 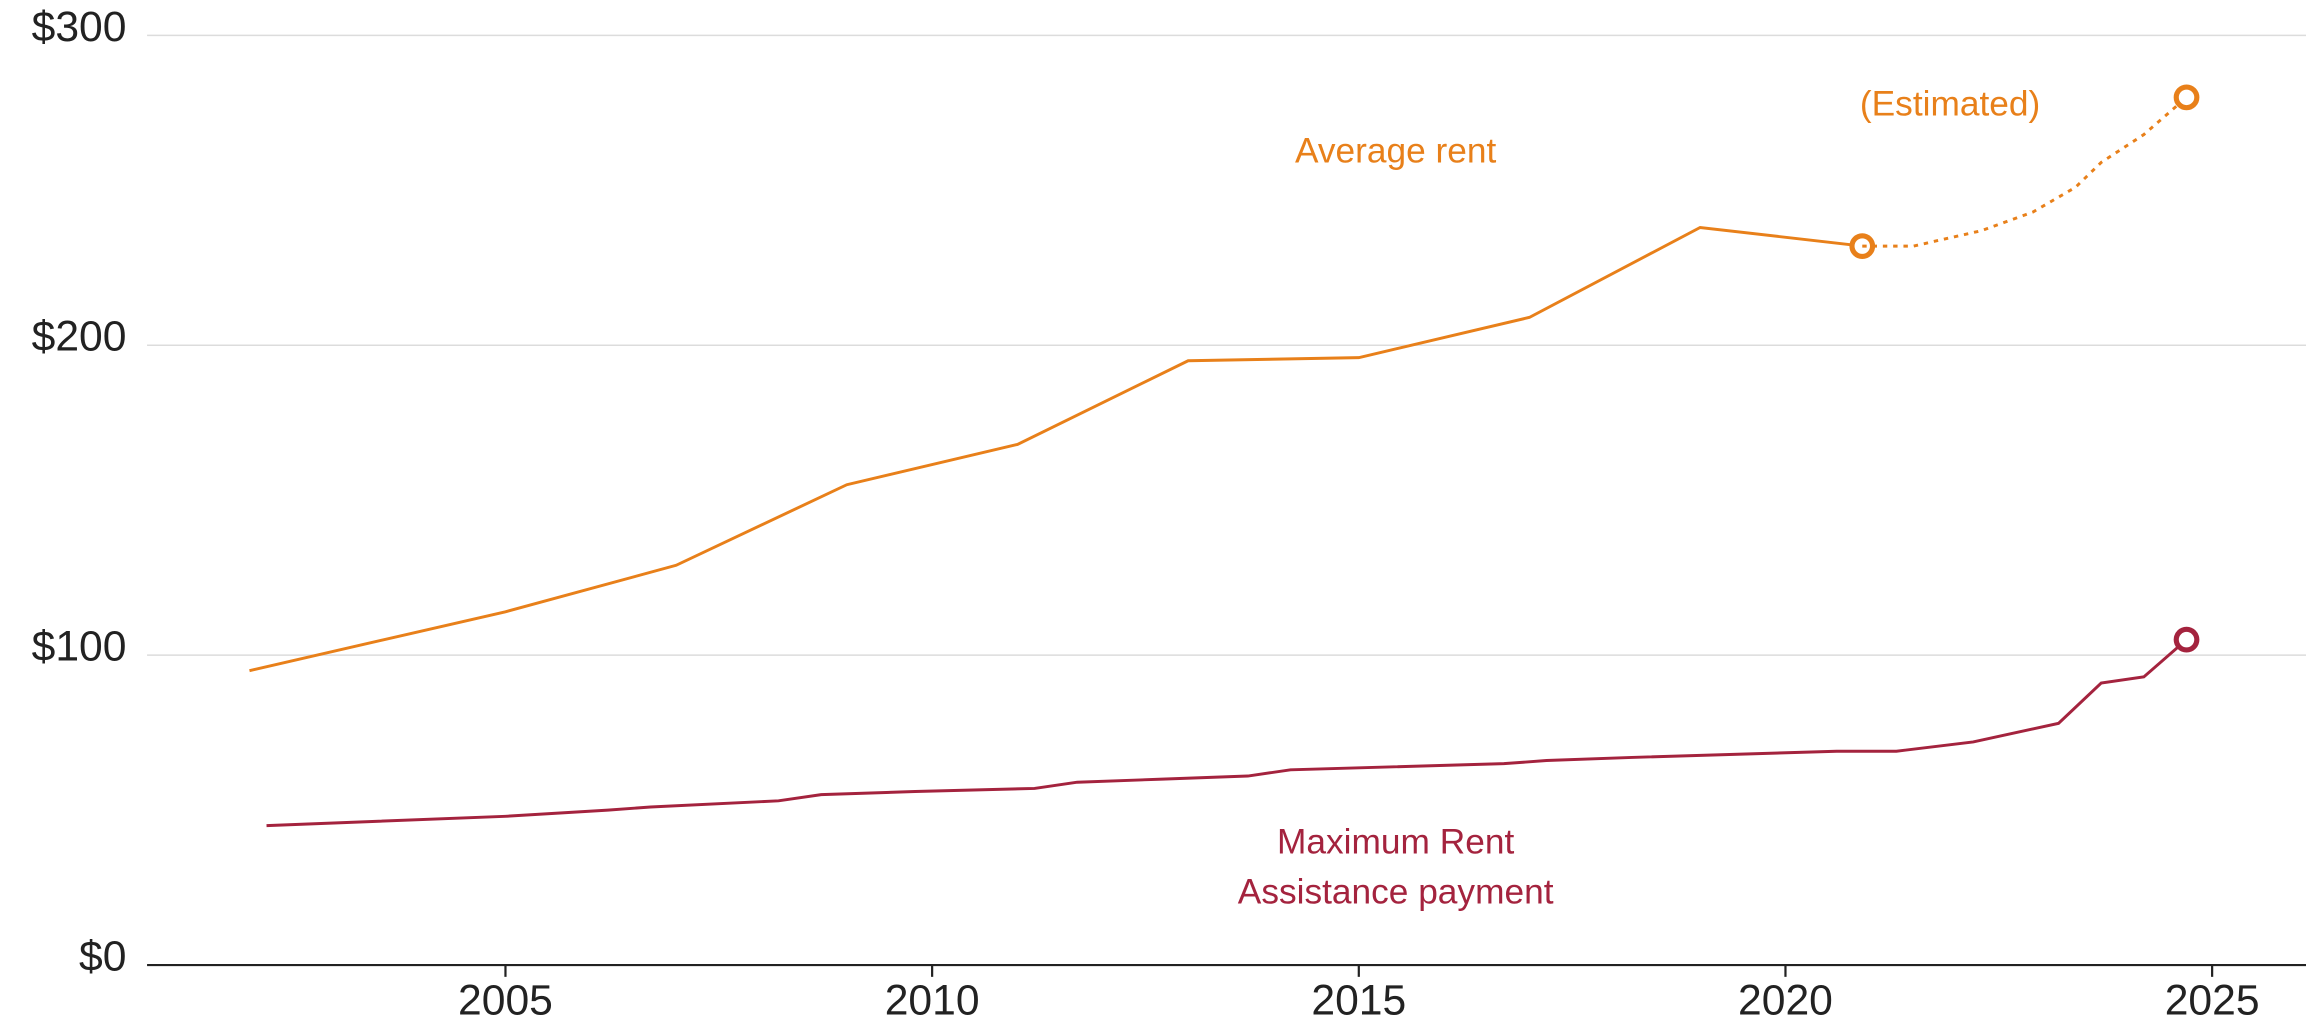 I want to click on y-tick-label: $200, so click(x=79, y=337).